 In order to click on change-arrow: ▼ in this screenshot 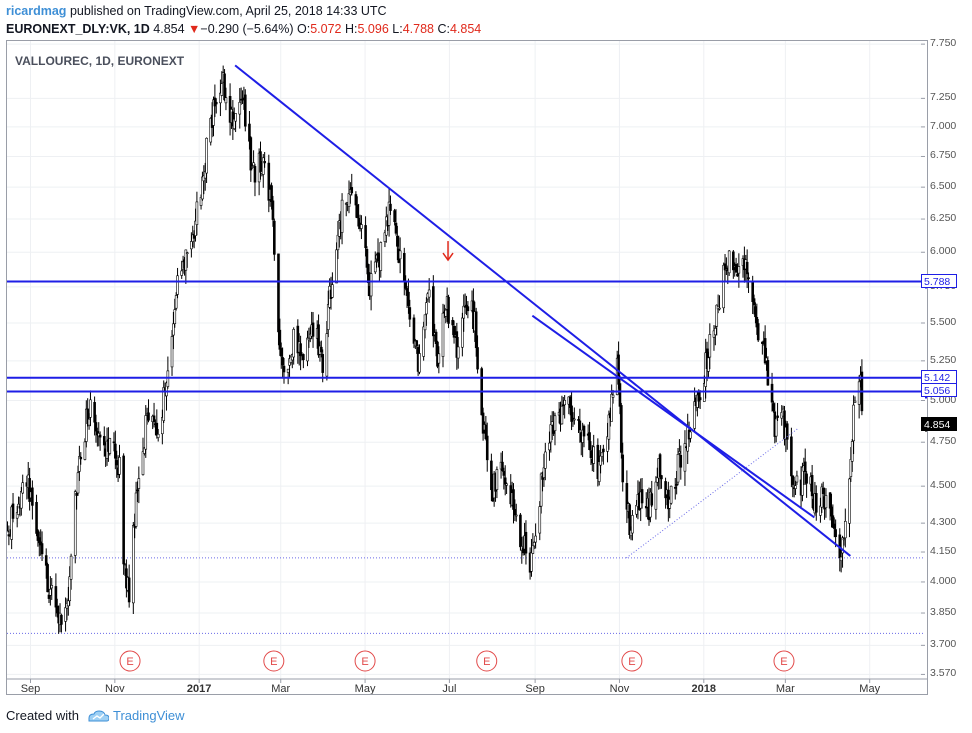, I will do `click(194, 29)`.